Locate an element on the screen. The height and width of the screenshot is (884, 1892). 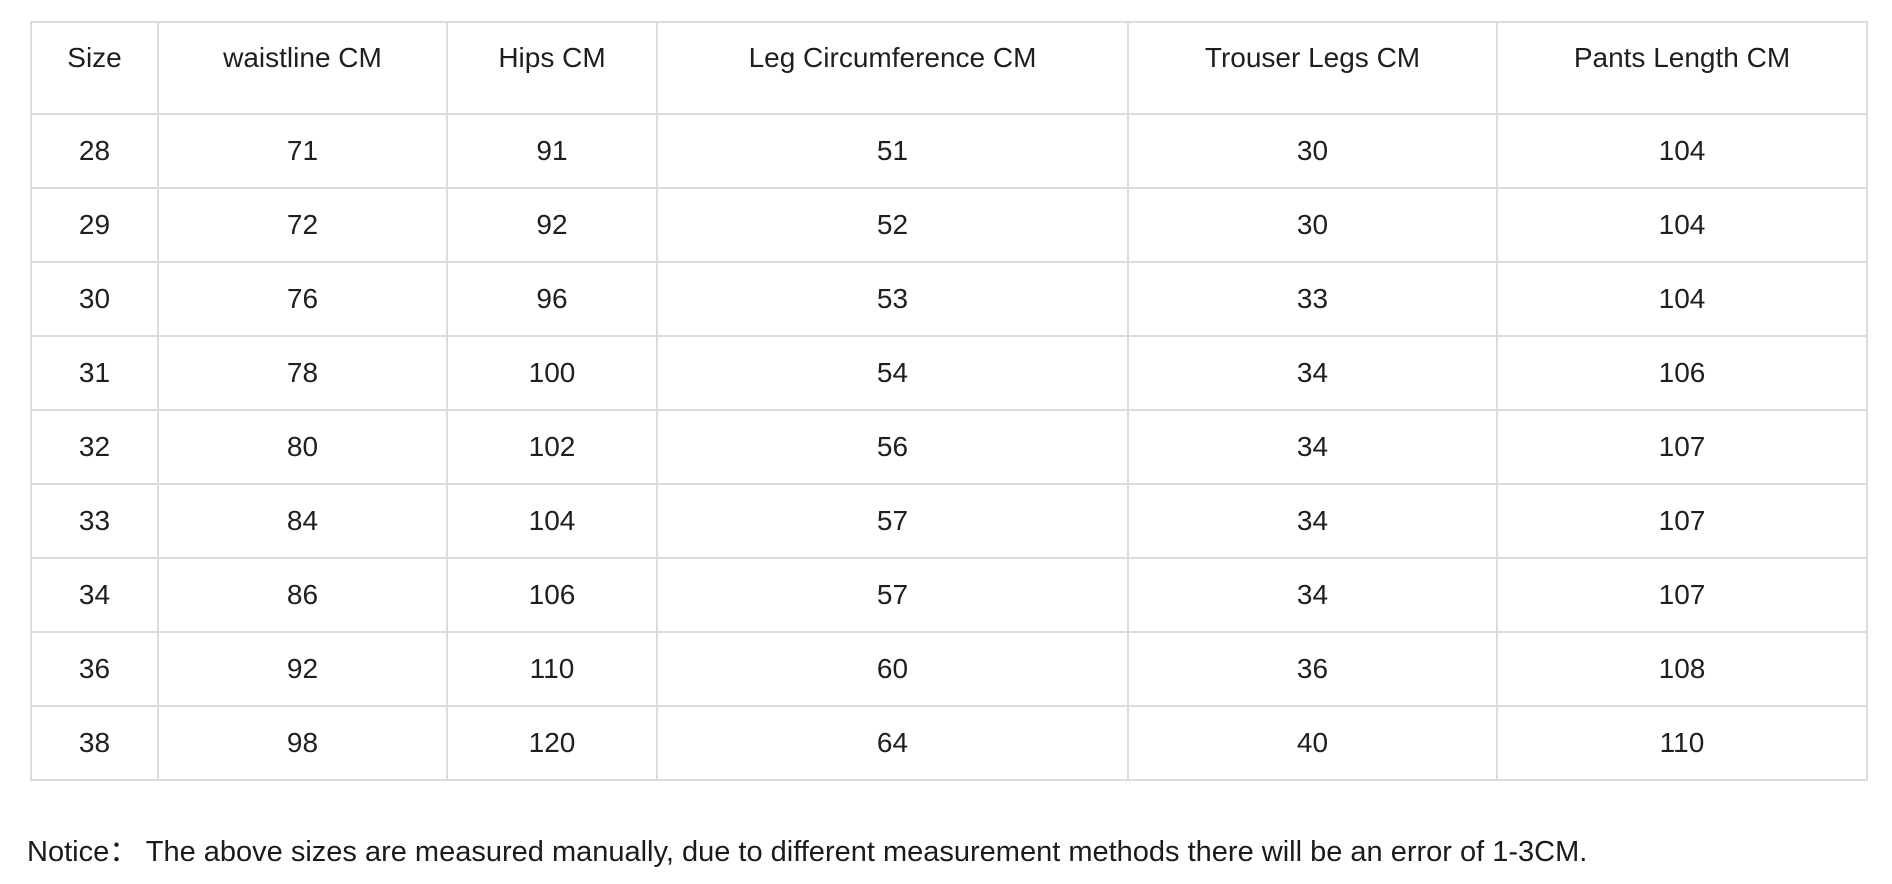
table-cell: 29 is located at coordinates (94, 225).